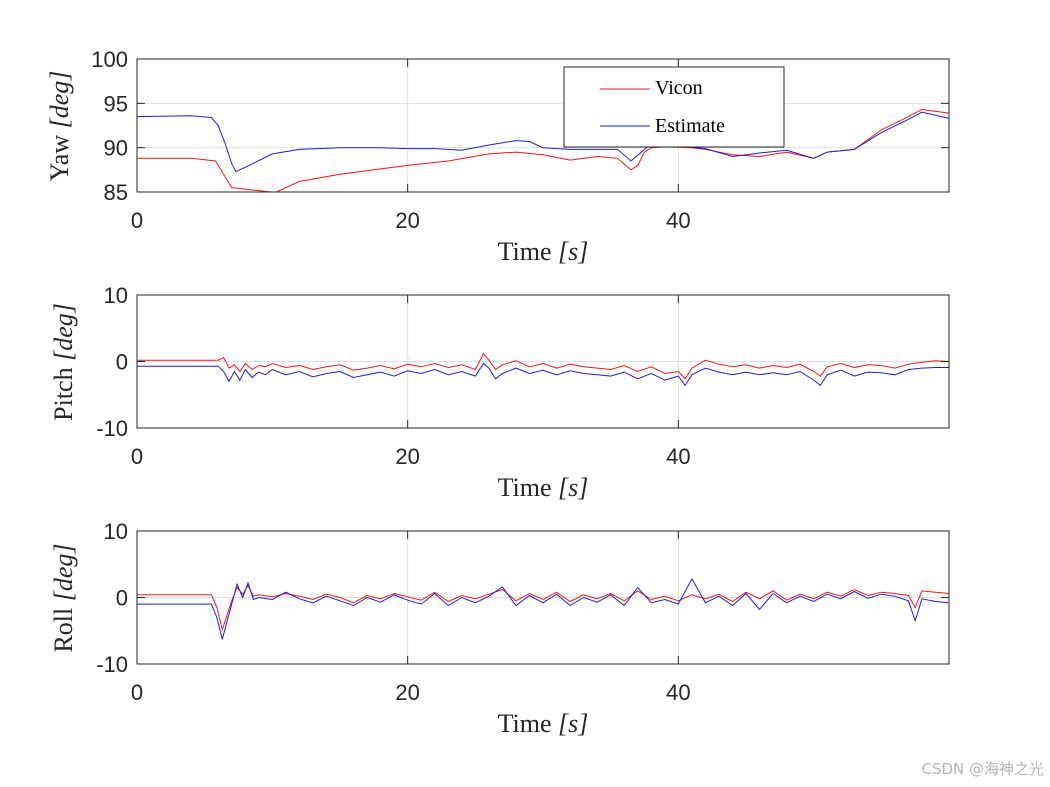  Describe the element at coordinates (122, 598) in the screenshot. I see `roll-ytick-label: 0` at that location.